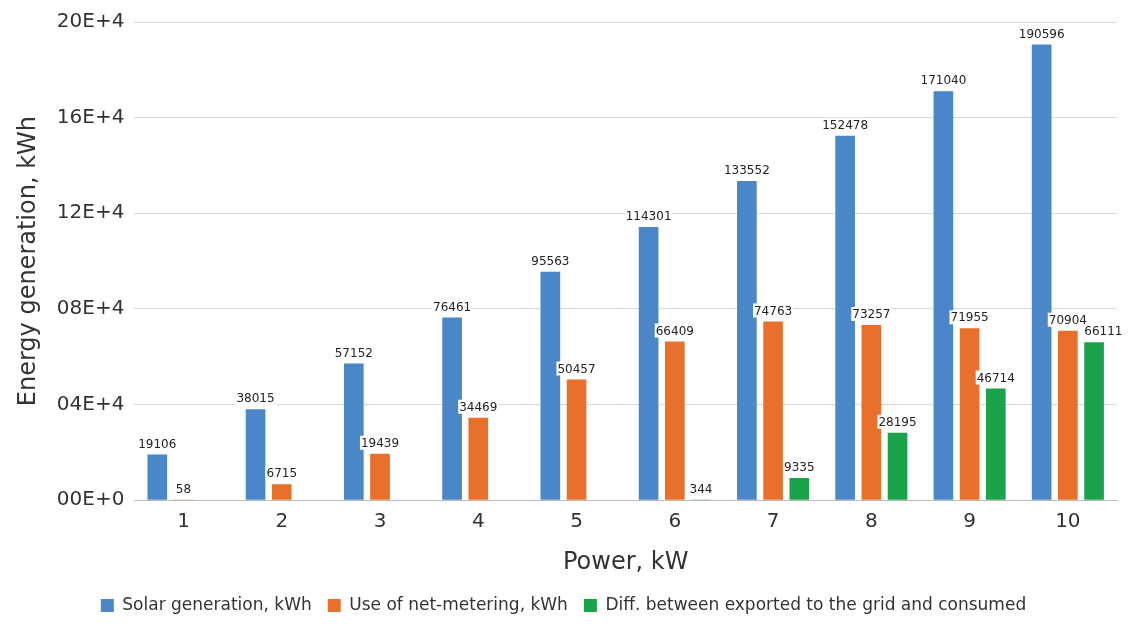  I want to click on data-label: 76461, so click(452, 306).